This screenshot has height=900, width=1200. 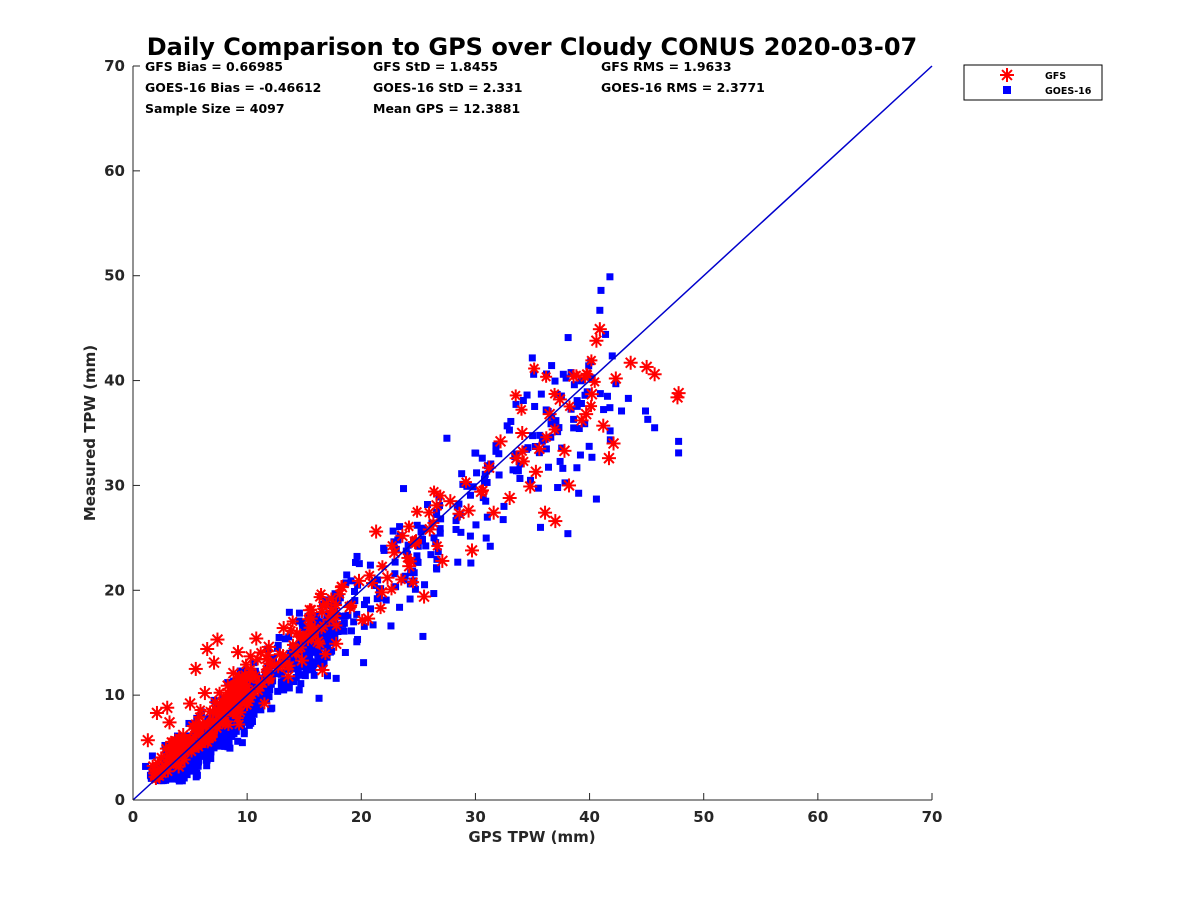 I want to click on x-tick-label: 60, so click(x=817, y=817).